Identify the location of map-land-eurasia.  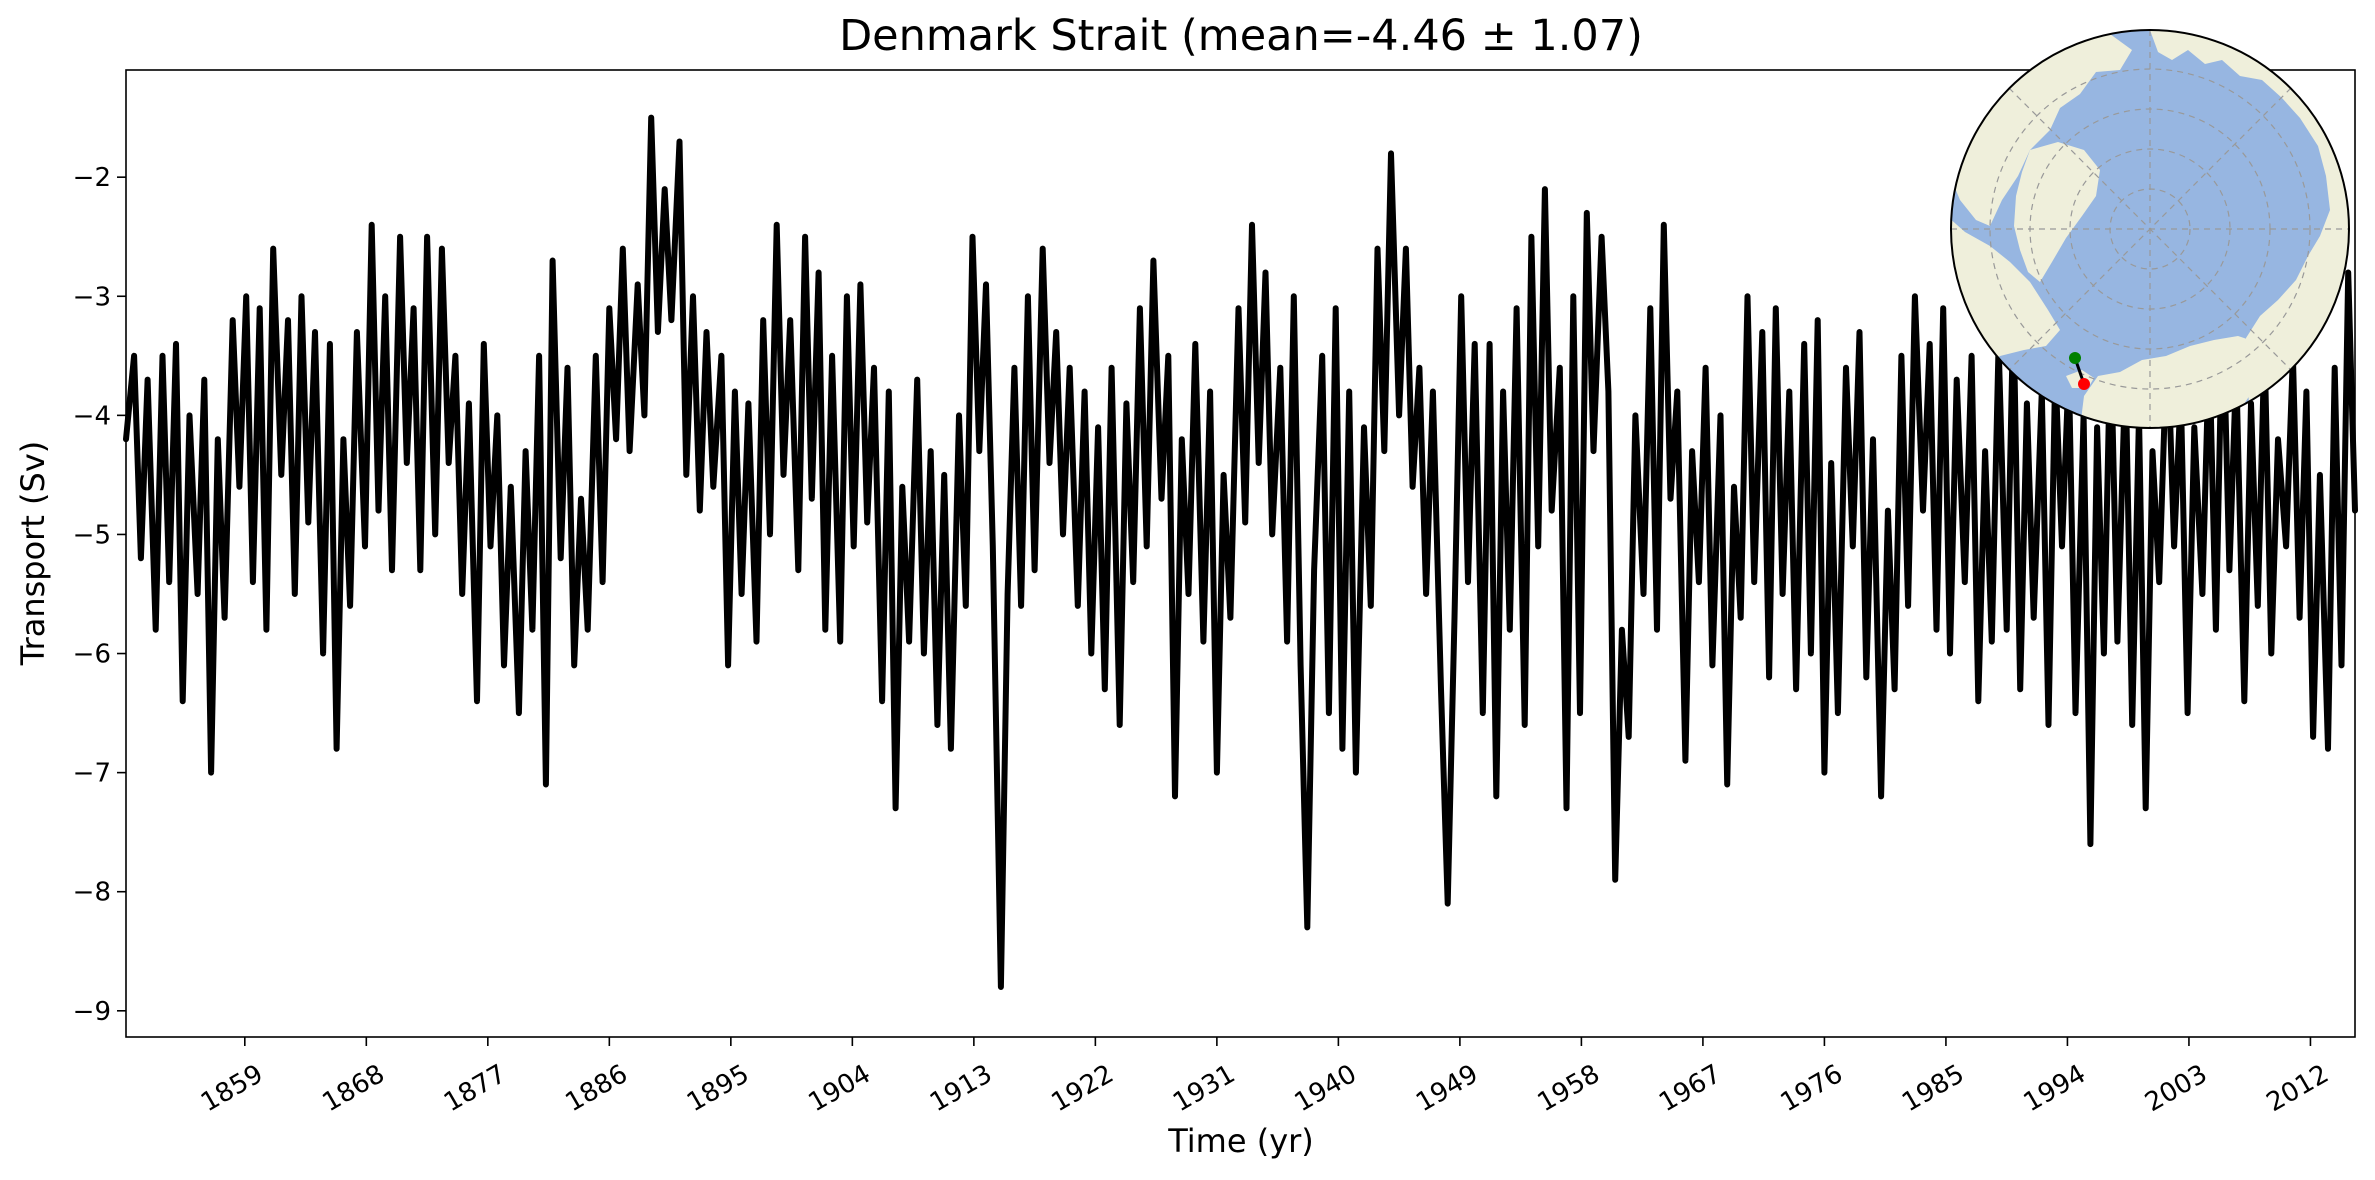
(2249, 229).